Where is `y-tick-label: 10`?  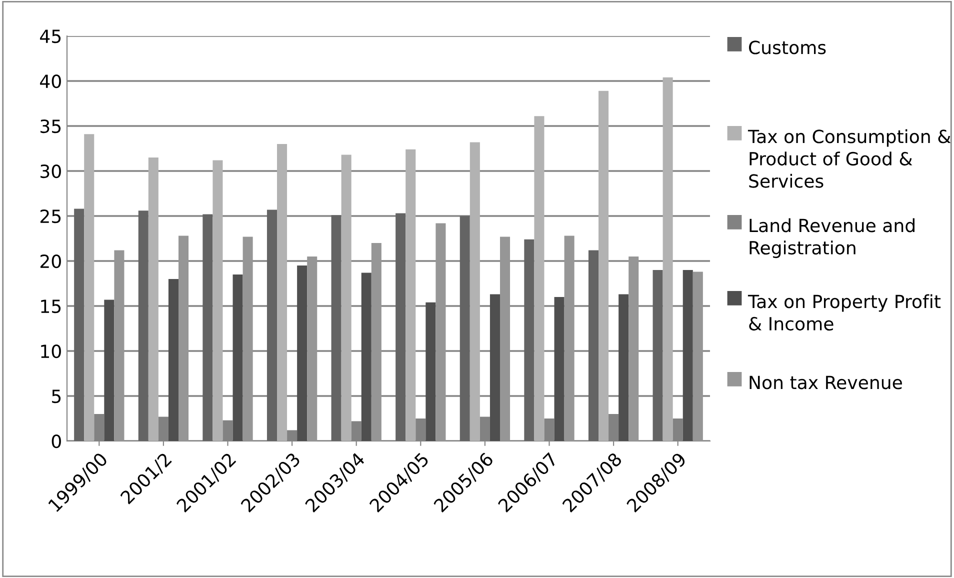
y-tick-label: 10 is located at coordinates (51, 351).